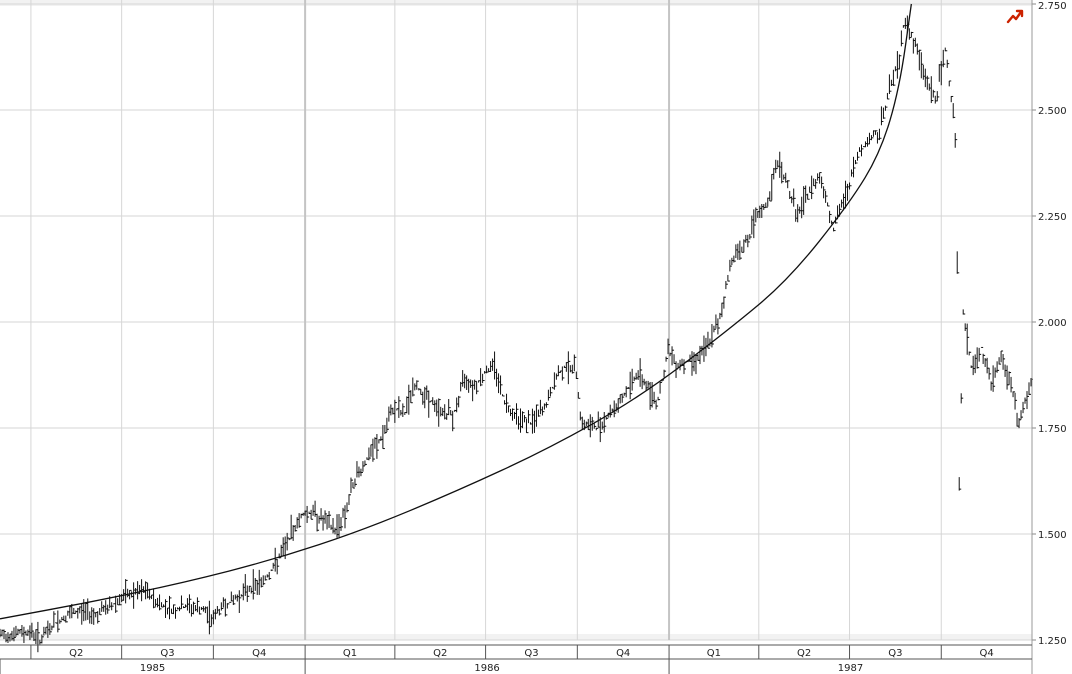 The width and height of the screenshot is (1072, 674). I want to click on y-tick-label: 1.500, so click(1052, 535).